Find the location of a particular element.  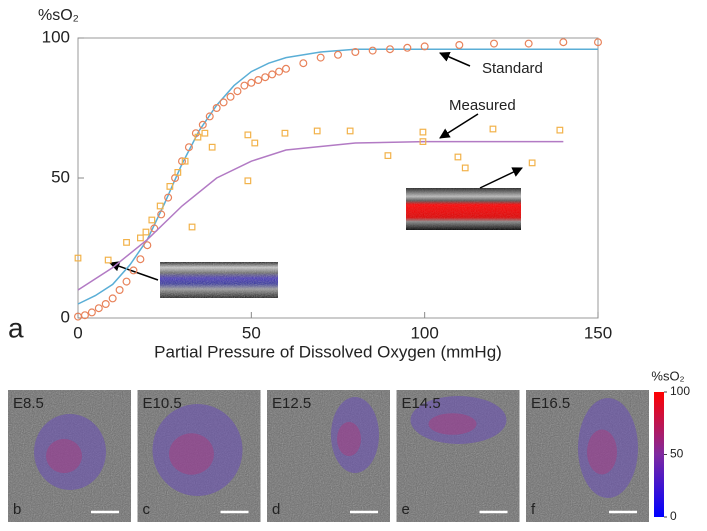

stage-label: E12.5 is located at coordinates (291, 403).